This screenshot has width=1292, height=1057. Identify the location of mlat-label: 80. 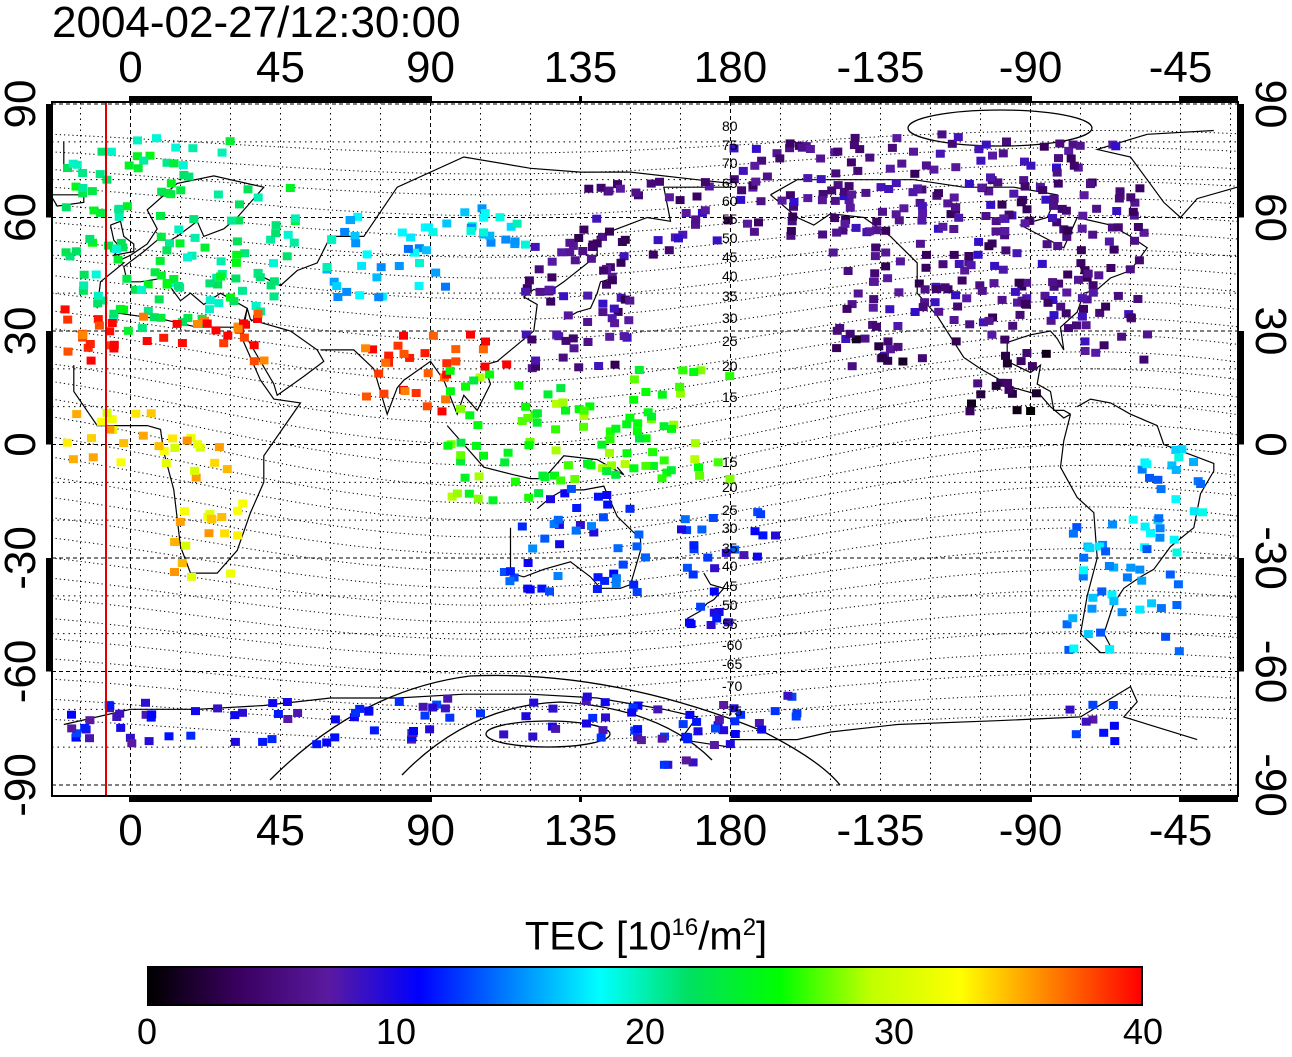
(730, 126).